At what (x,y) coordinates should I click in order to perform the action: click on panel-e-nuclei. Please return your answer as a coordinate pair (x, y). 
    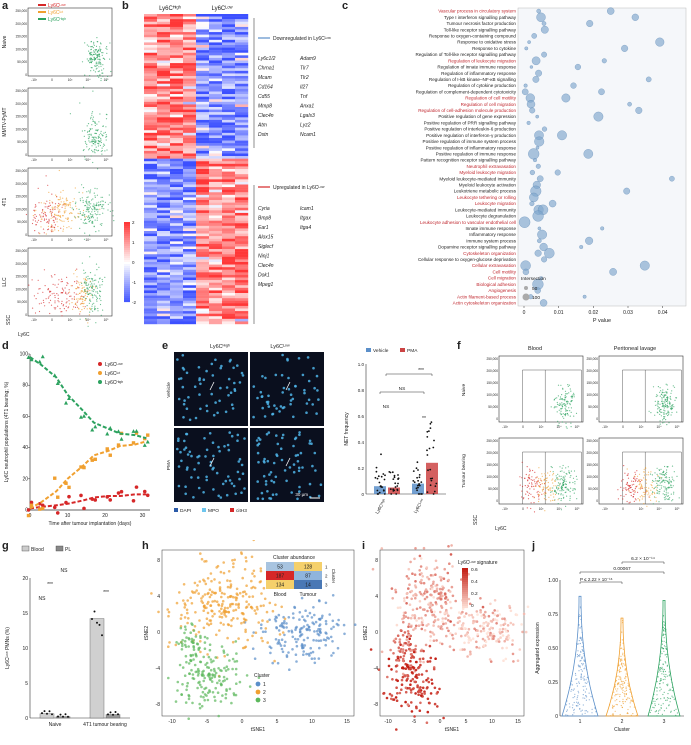
    Looking at the image, I should click on (211, 465).